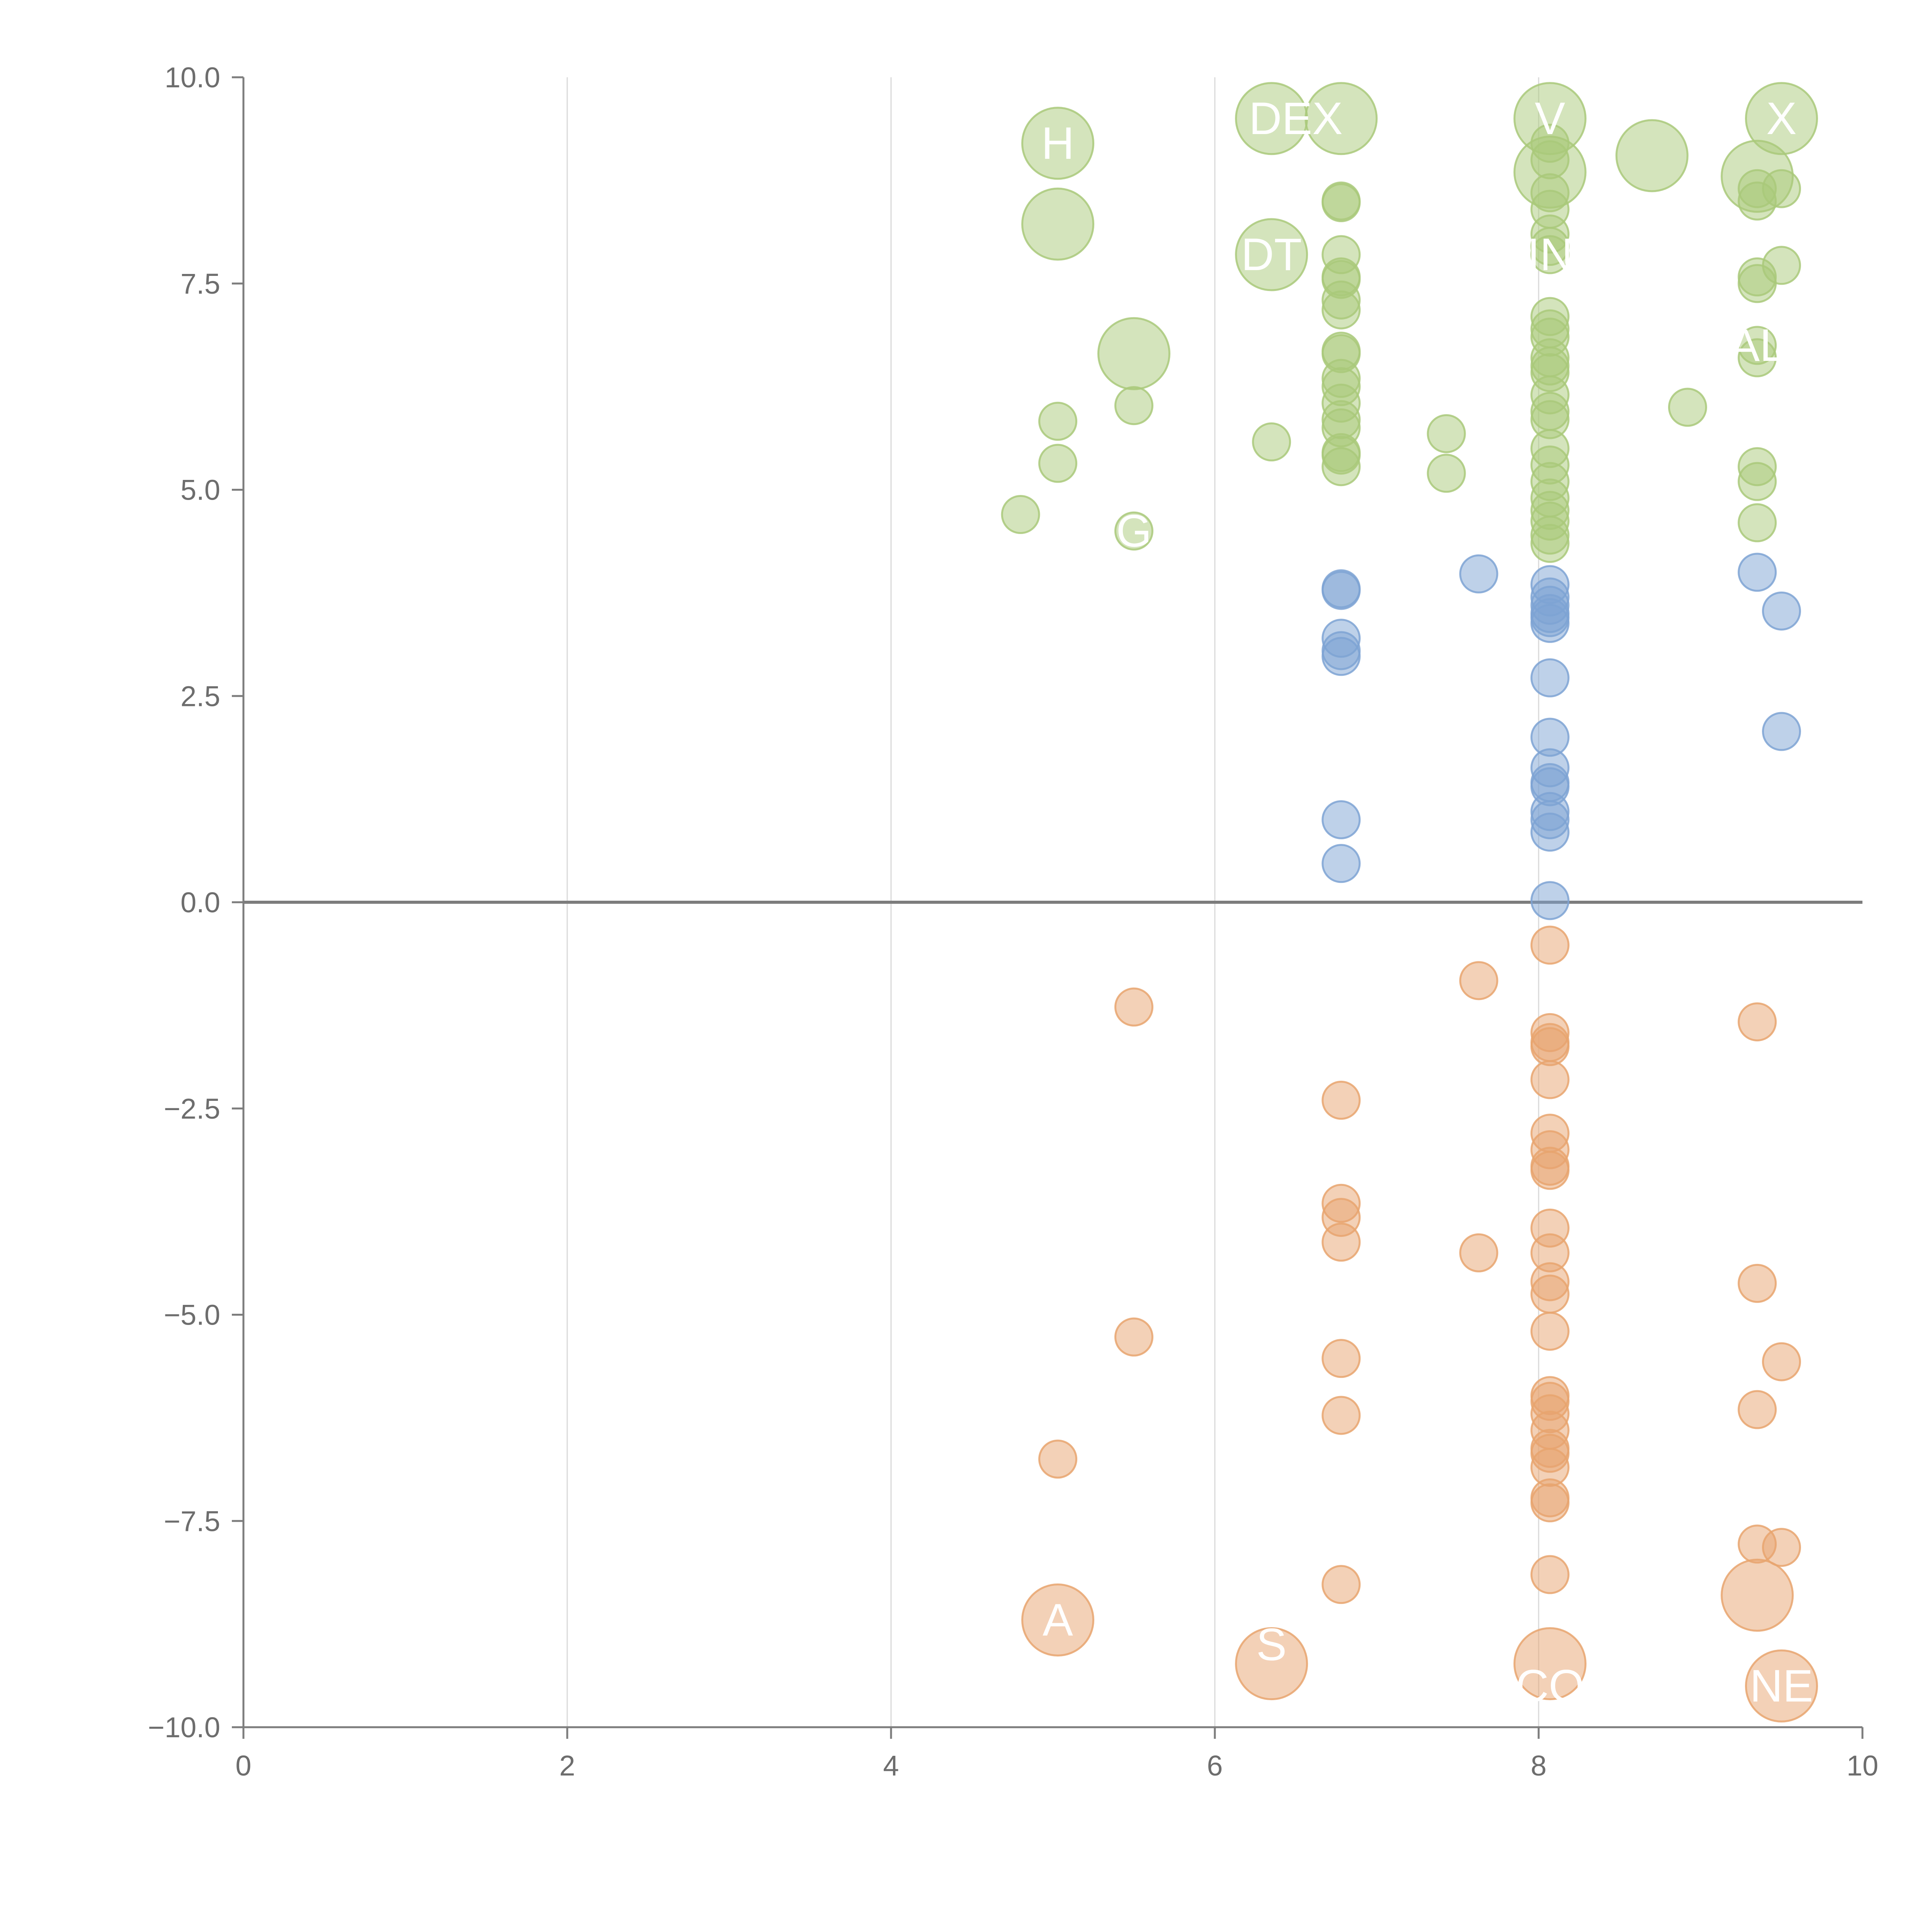  I want to click on point-label: DT, so click(1271, 255).